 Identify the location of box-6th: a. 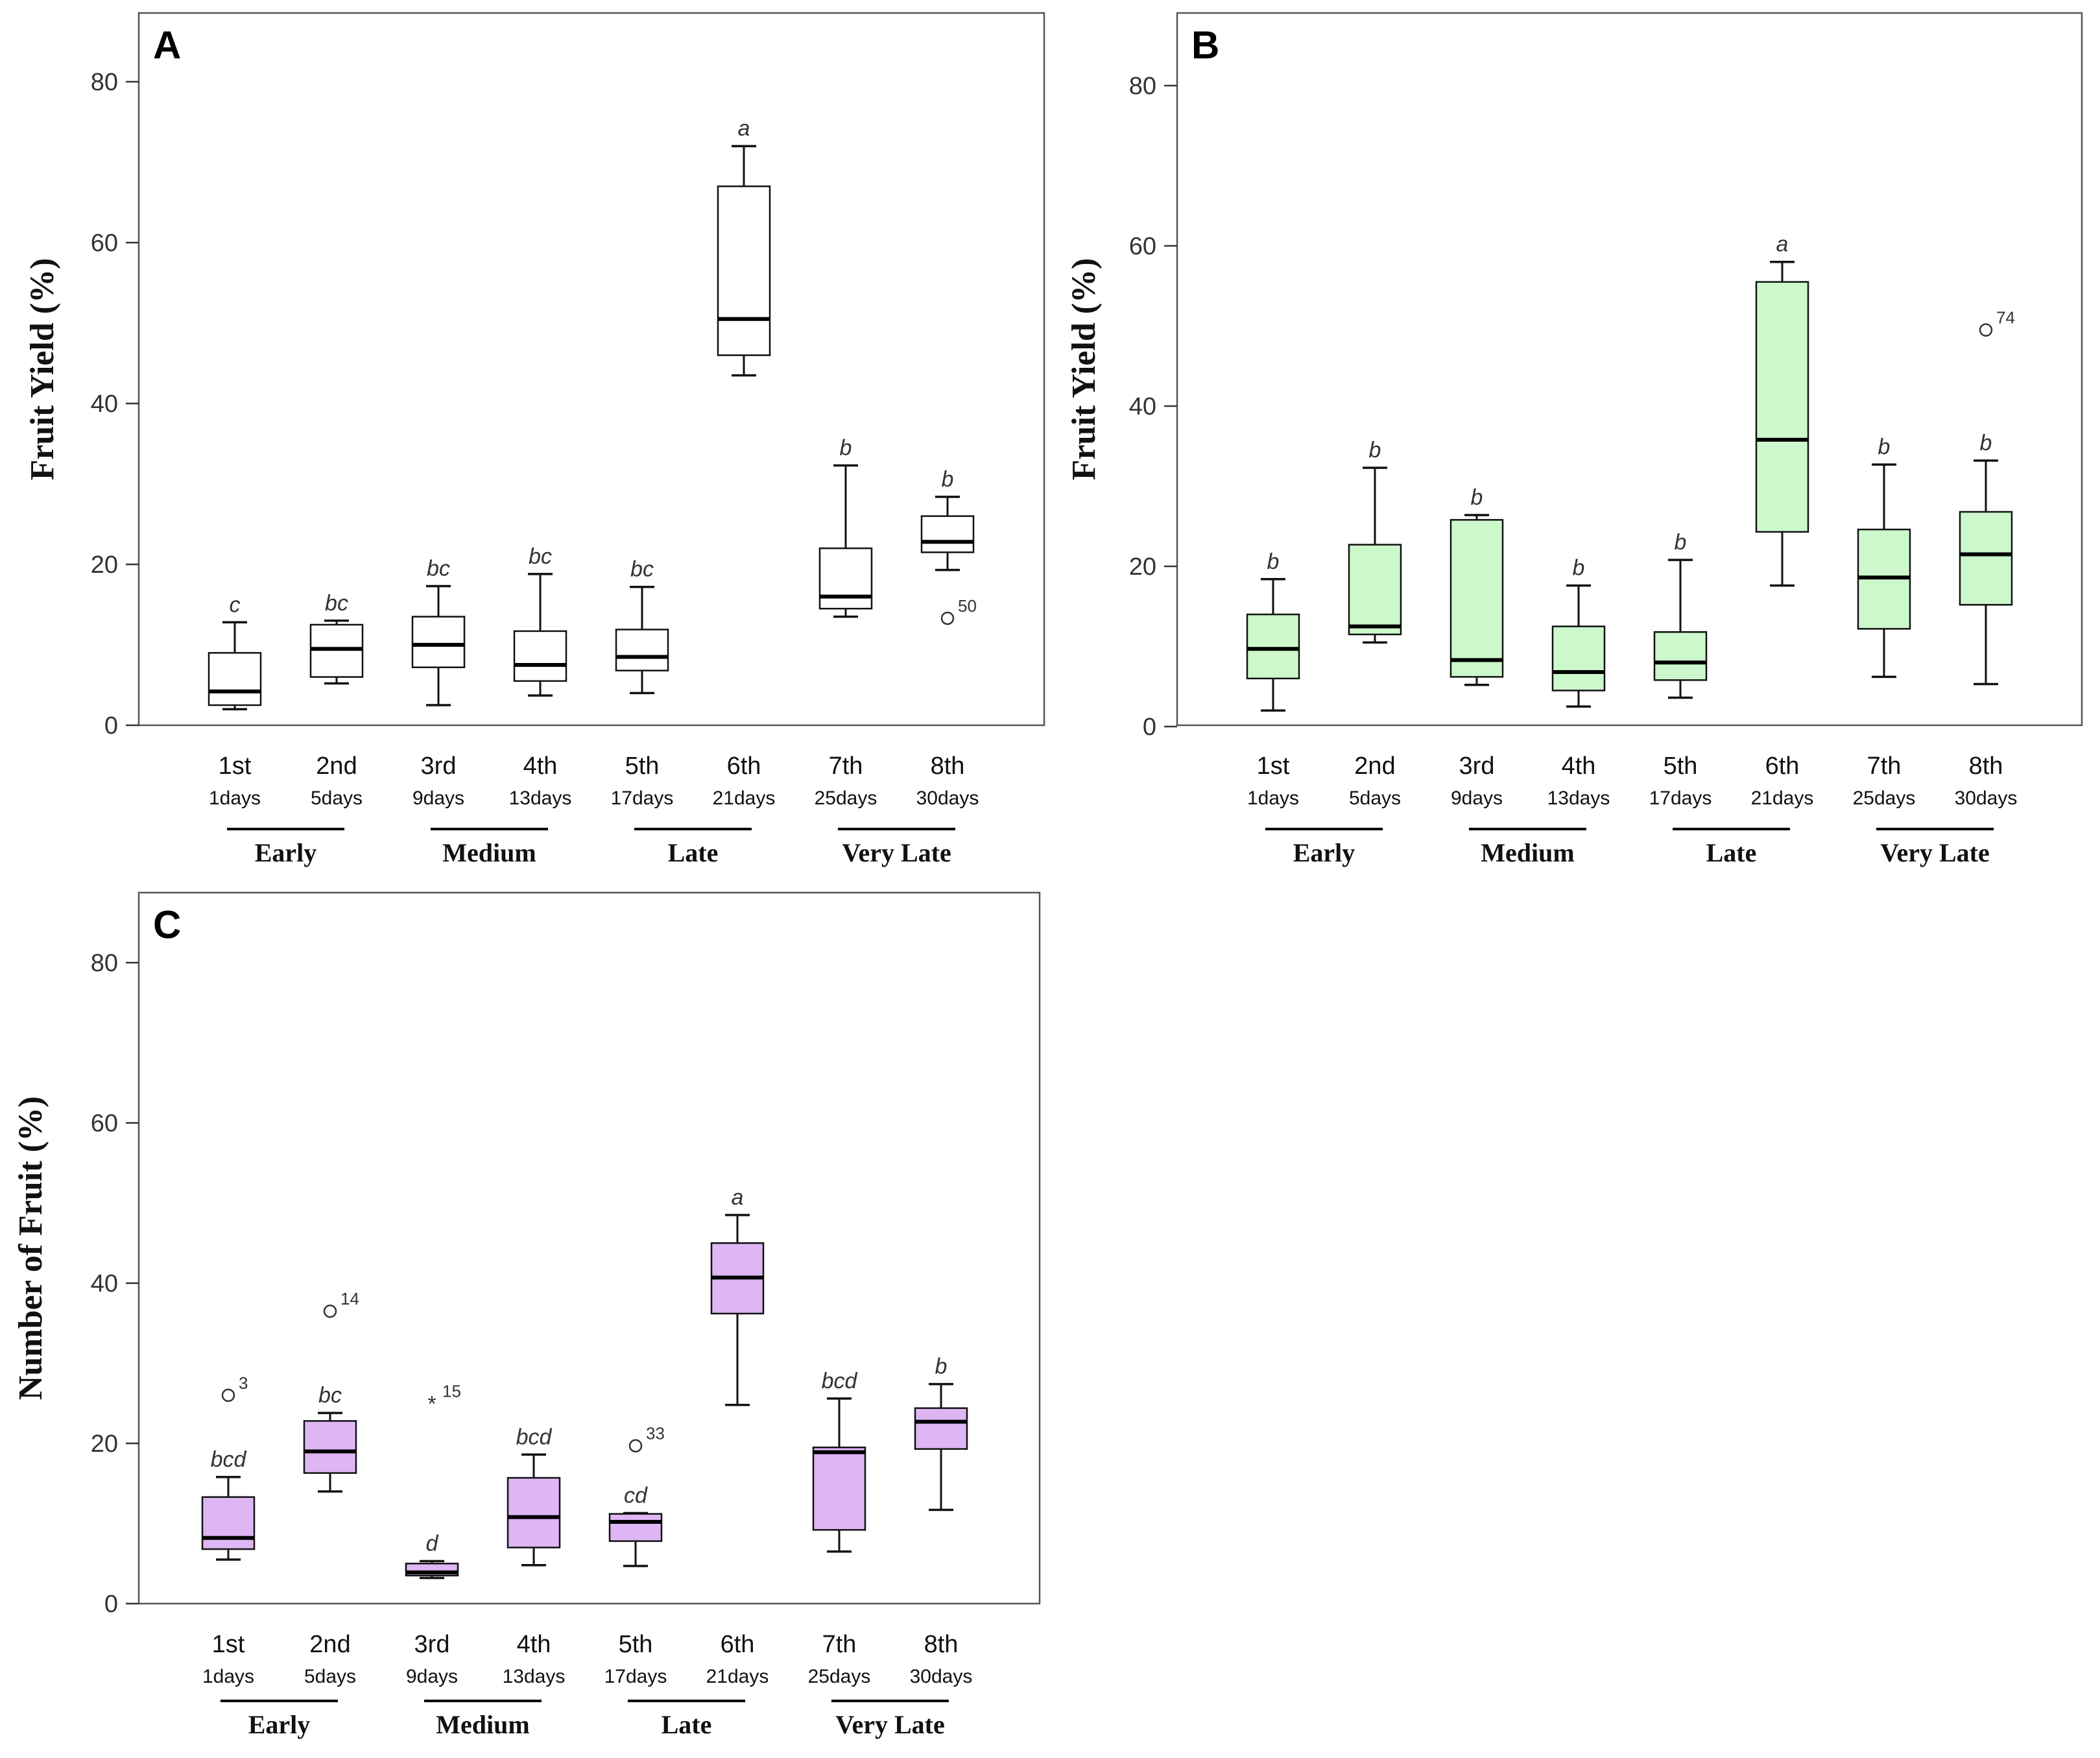
(744, 246).